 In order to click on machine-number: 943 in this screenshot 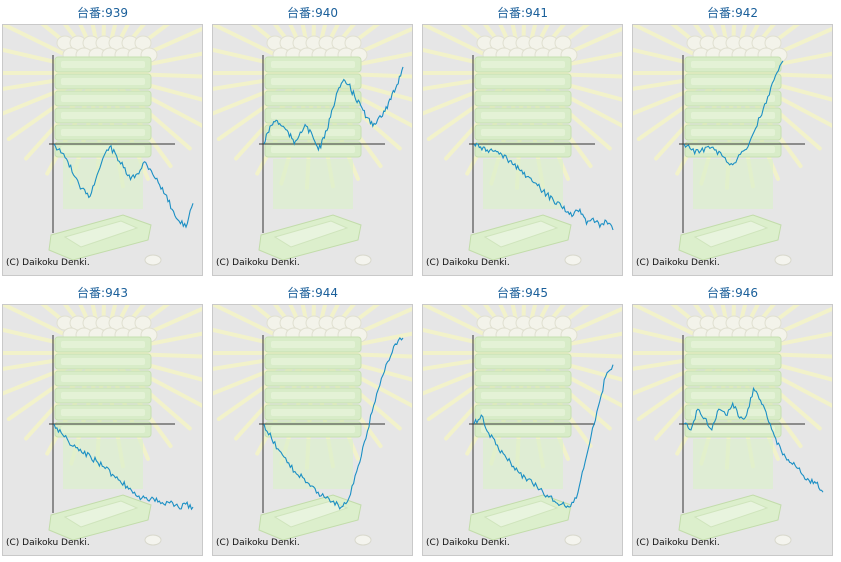, I will do `click(116, 293)`.